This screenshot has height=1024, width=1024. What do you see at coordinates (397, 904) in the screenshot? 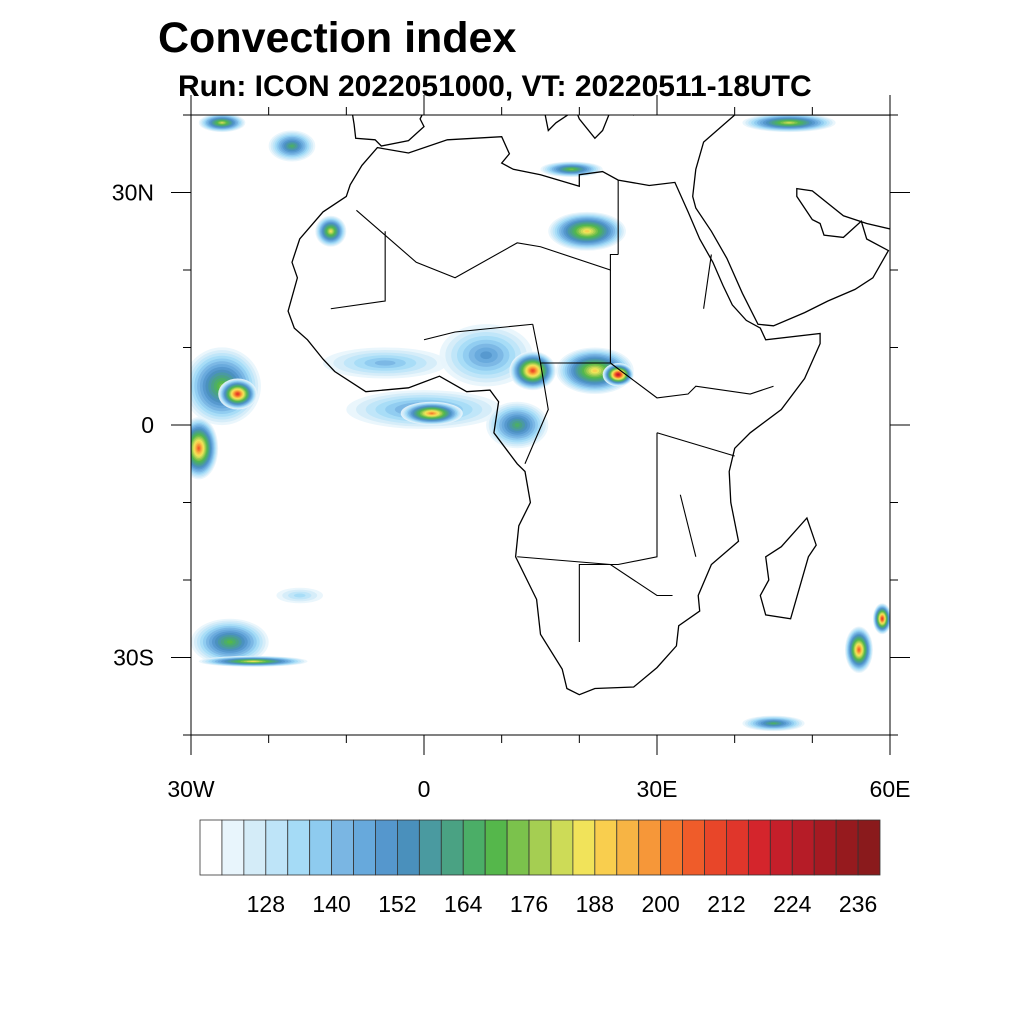
I see `colorbar-label: 152` at bounding box center [397, 904].